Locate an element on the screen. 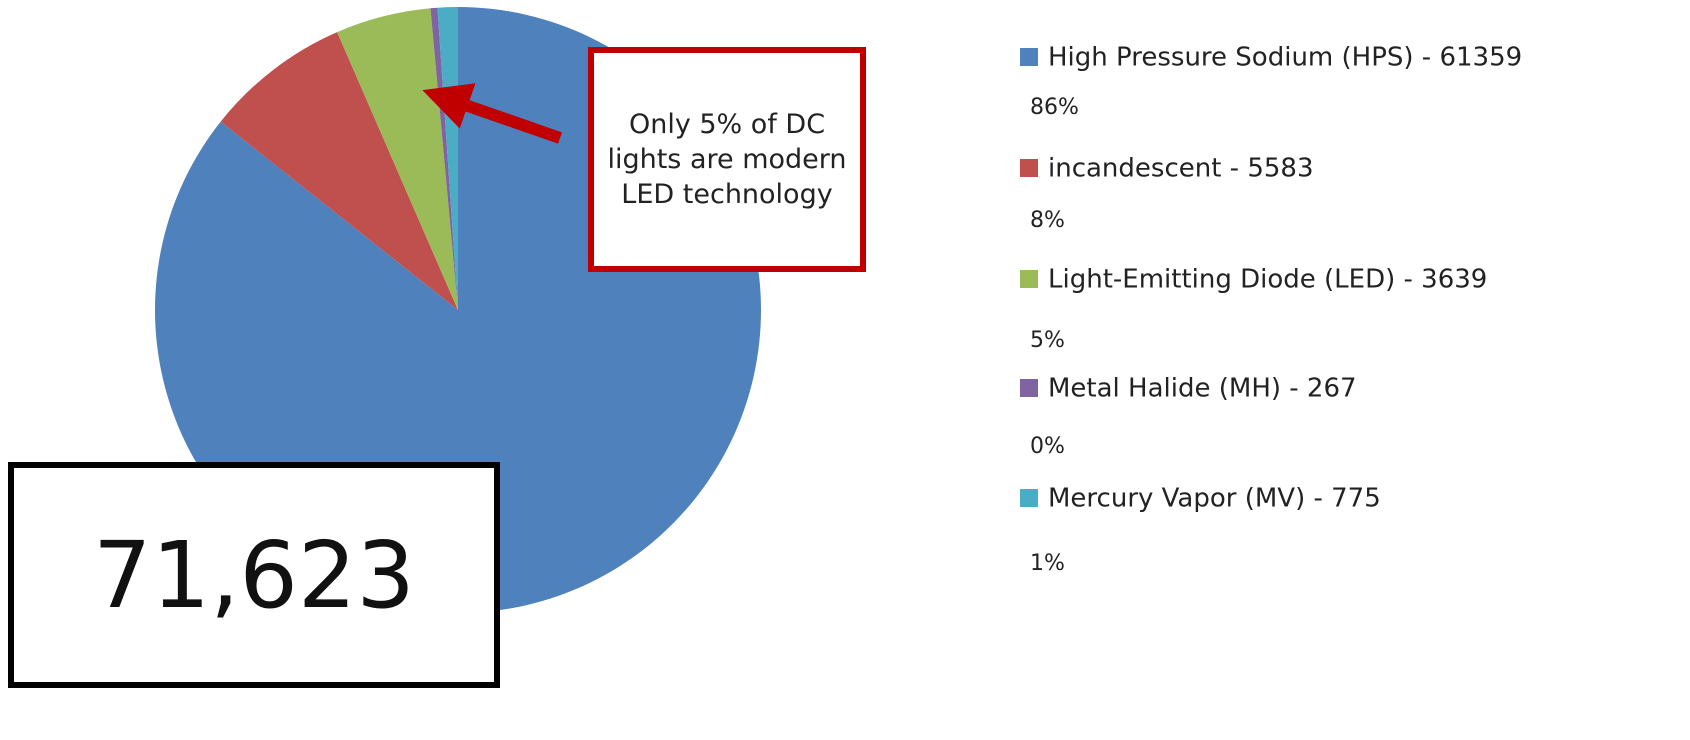 The width and height of the screenshot is (1690, 740). data-label: 86% is located at coordinates (1054, 107).